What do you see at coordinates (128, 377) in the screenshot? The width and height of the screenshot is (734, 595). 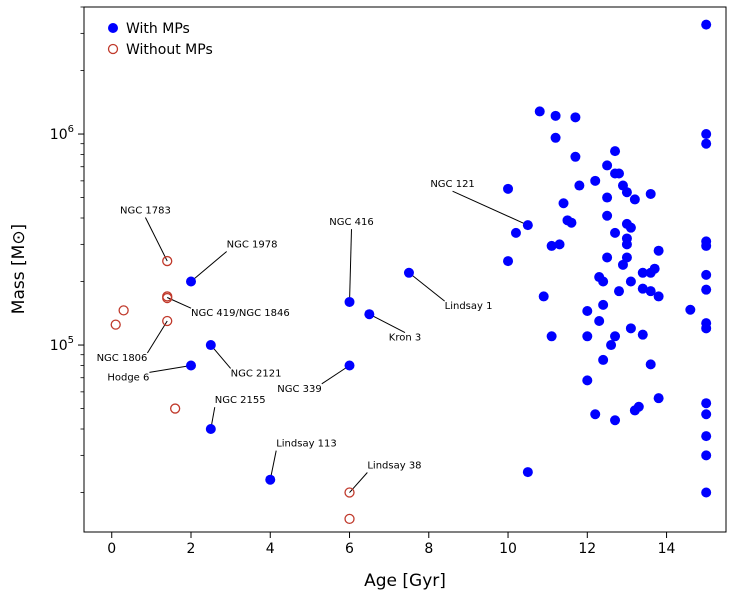 I see `annotation-label: Hodge 6` at bounding box center [128, 377].